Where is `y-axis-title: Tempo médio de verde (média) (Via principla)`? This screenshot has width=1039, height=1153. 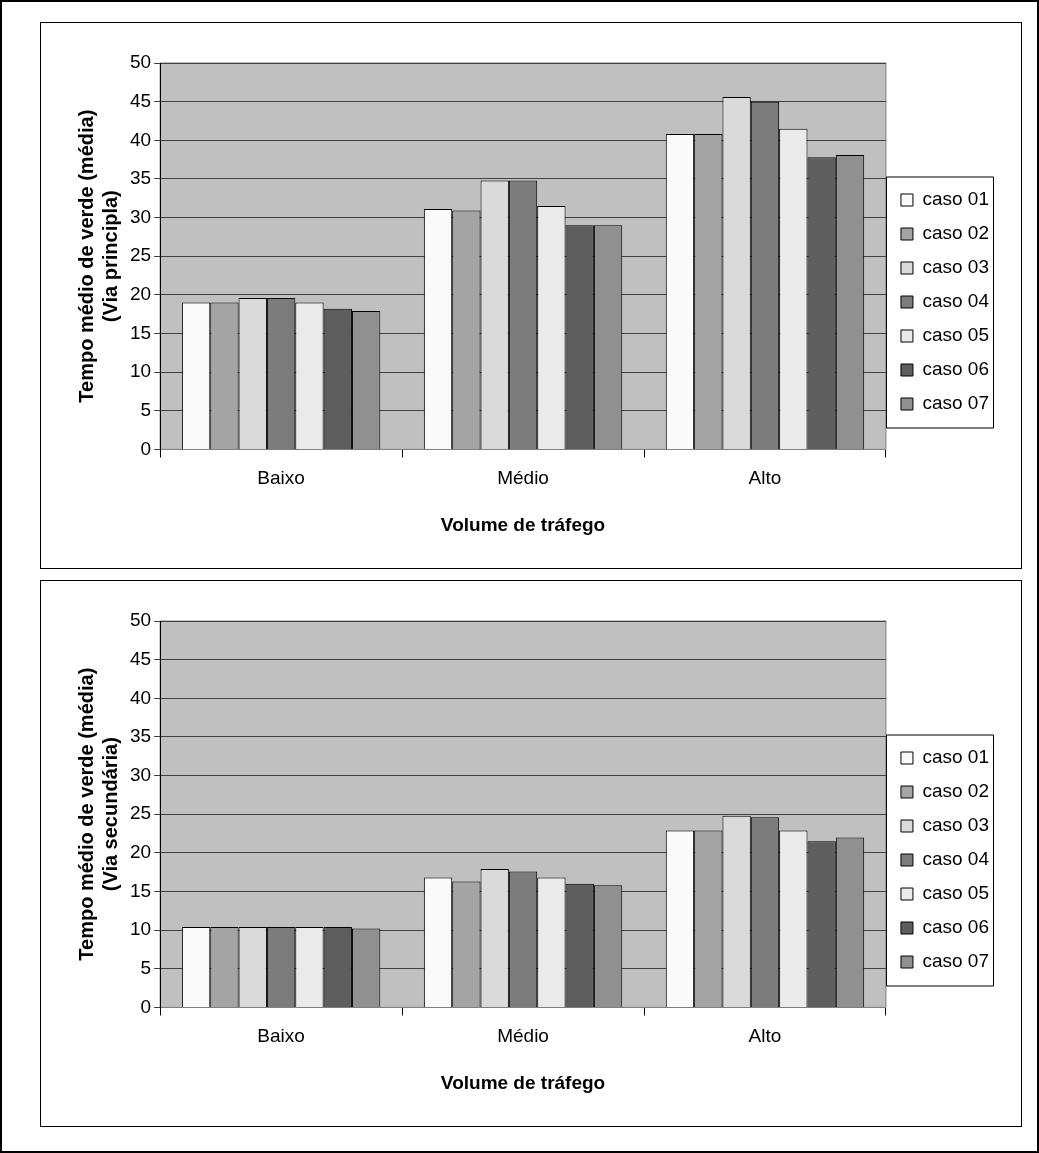 y-axis-title: Tempo médio de verde (média) (Via principla) is located at coordinates (97, 256).